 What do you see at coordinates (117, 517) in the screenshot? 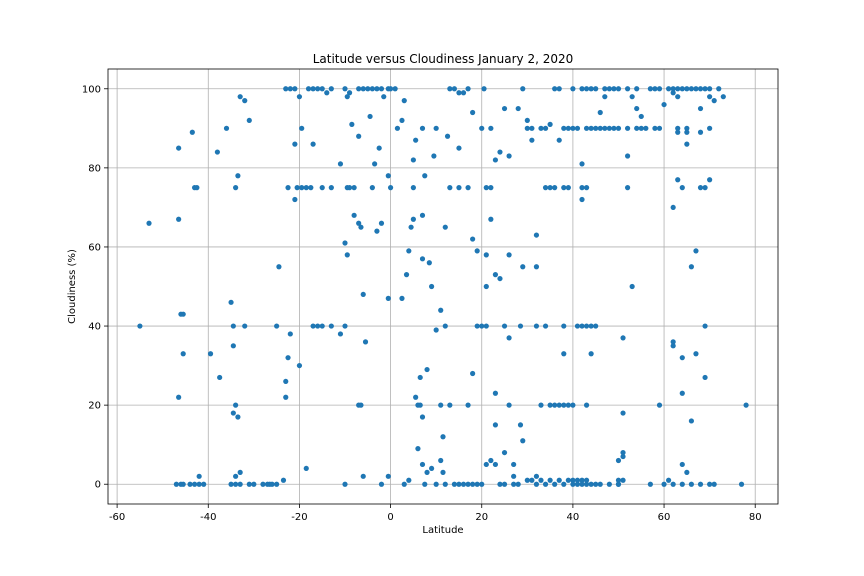
I see `x-tick-label: -60` at bounding box center [117, 517].